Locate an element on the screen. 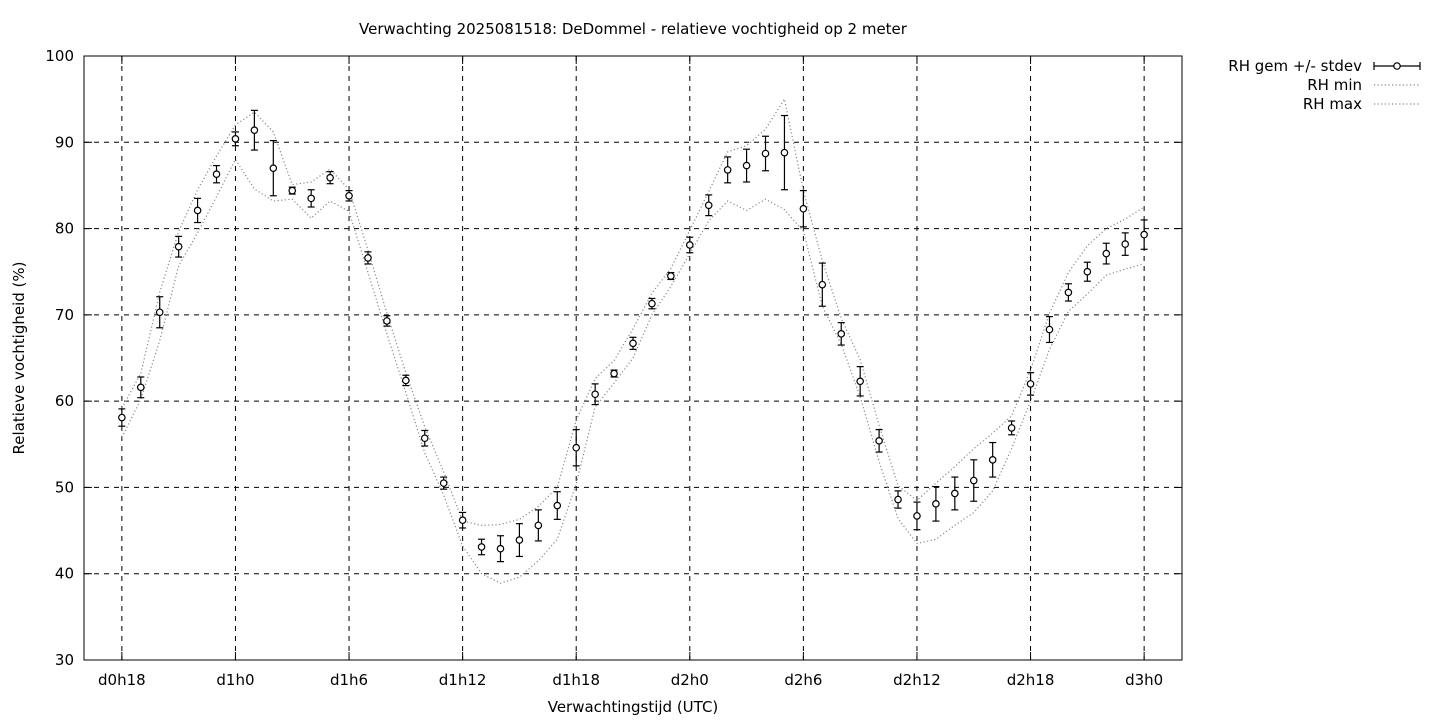 The width and height of the screenshot is (1440, 720). x-tick-label: d1h6 is located at coordinates (349, 680).